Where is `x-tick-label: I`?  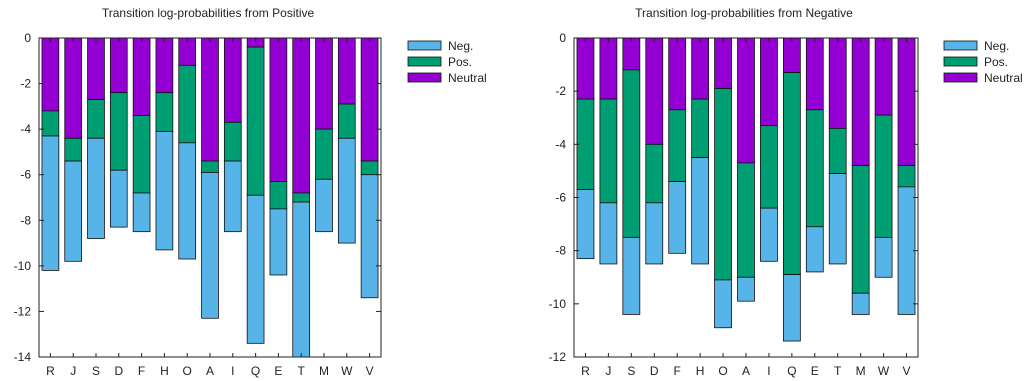
x-tick-label: I is located at coordinates (768, 371).